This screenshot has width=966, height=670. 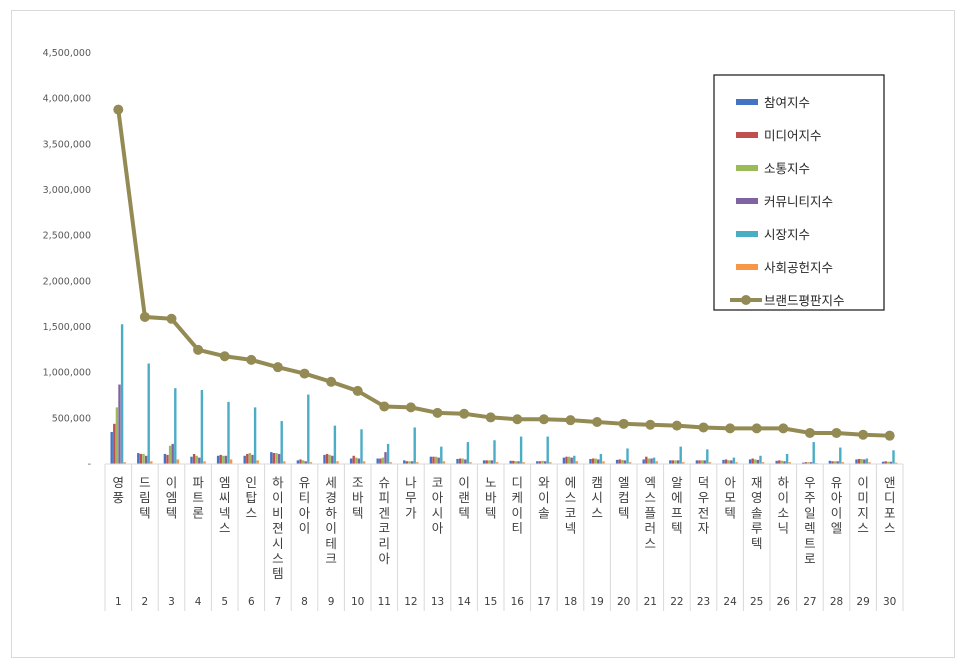 What do you see at coordinates (793, 135) in the screenshot?
I see `legend-label: 미디어지수` at bounding box center [793, 135].